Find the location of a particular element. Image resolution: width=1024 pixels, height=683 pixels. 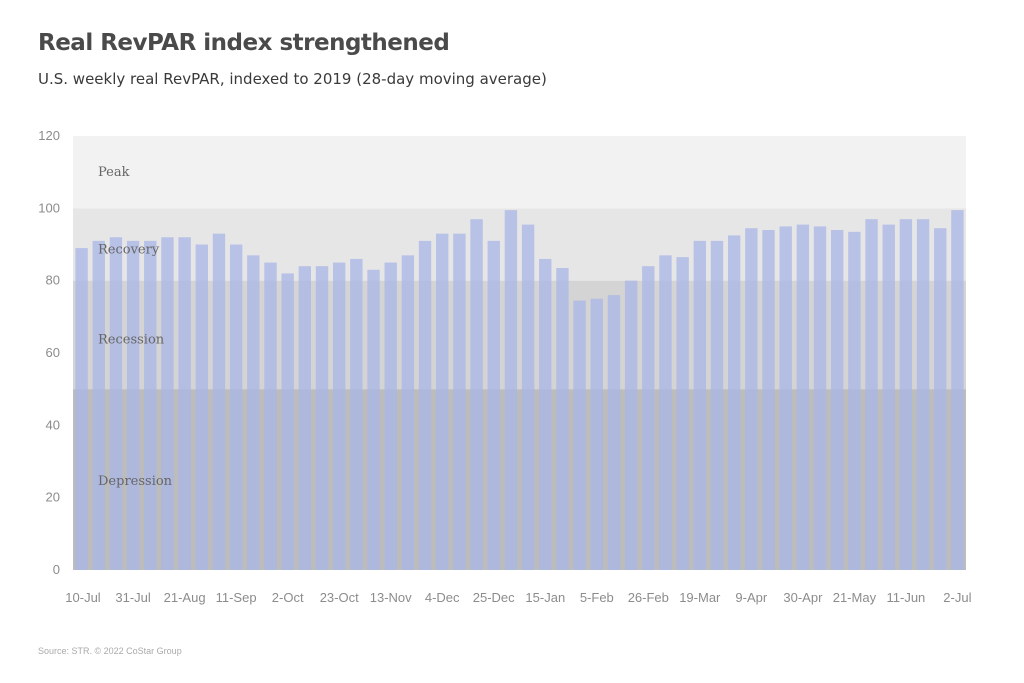

y-tick-label: 20 is located at coordinates (53, 497).